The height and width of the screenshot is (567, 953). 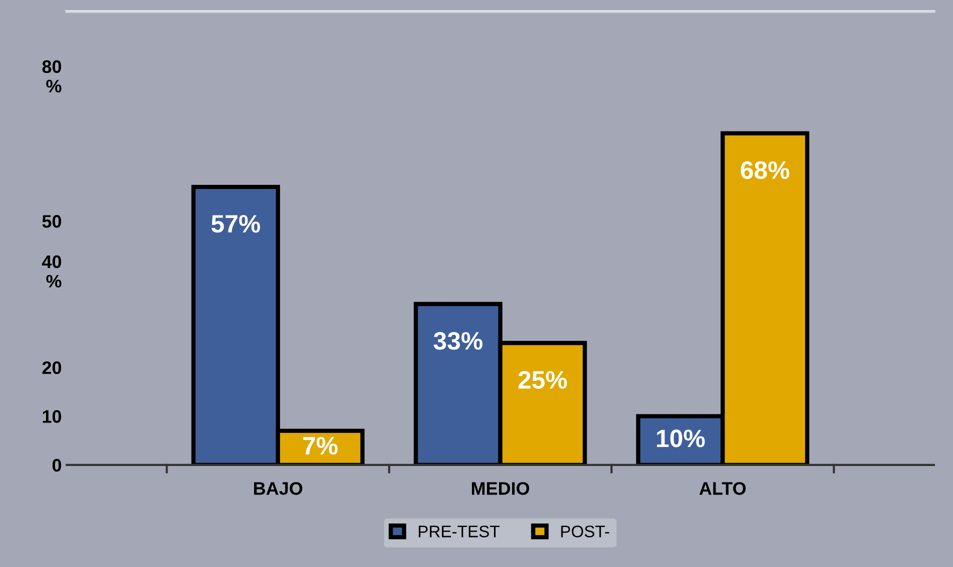 I want to click on x-tick-label: MEDIO, so click(x=501, y=488).